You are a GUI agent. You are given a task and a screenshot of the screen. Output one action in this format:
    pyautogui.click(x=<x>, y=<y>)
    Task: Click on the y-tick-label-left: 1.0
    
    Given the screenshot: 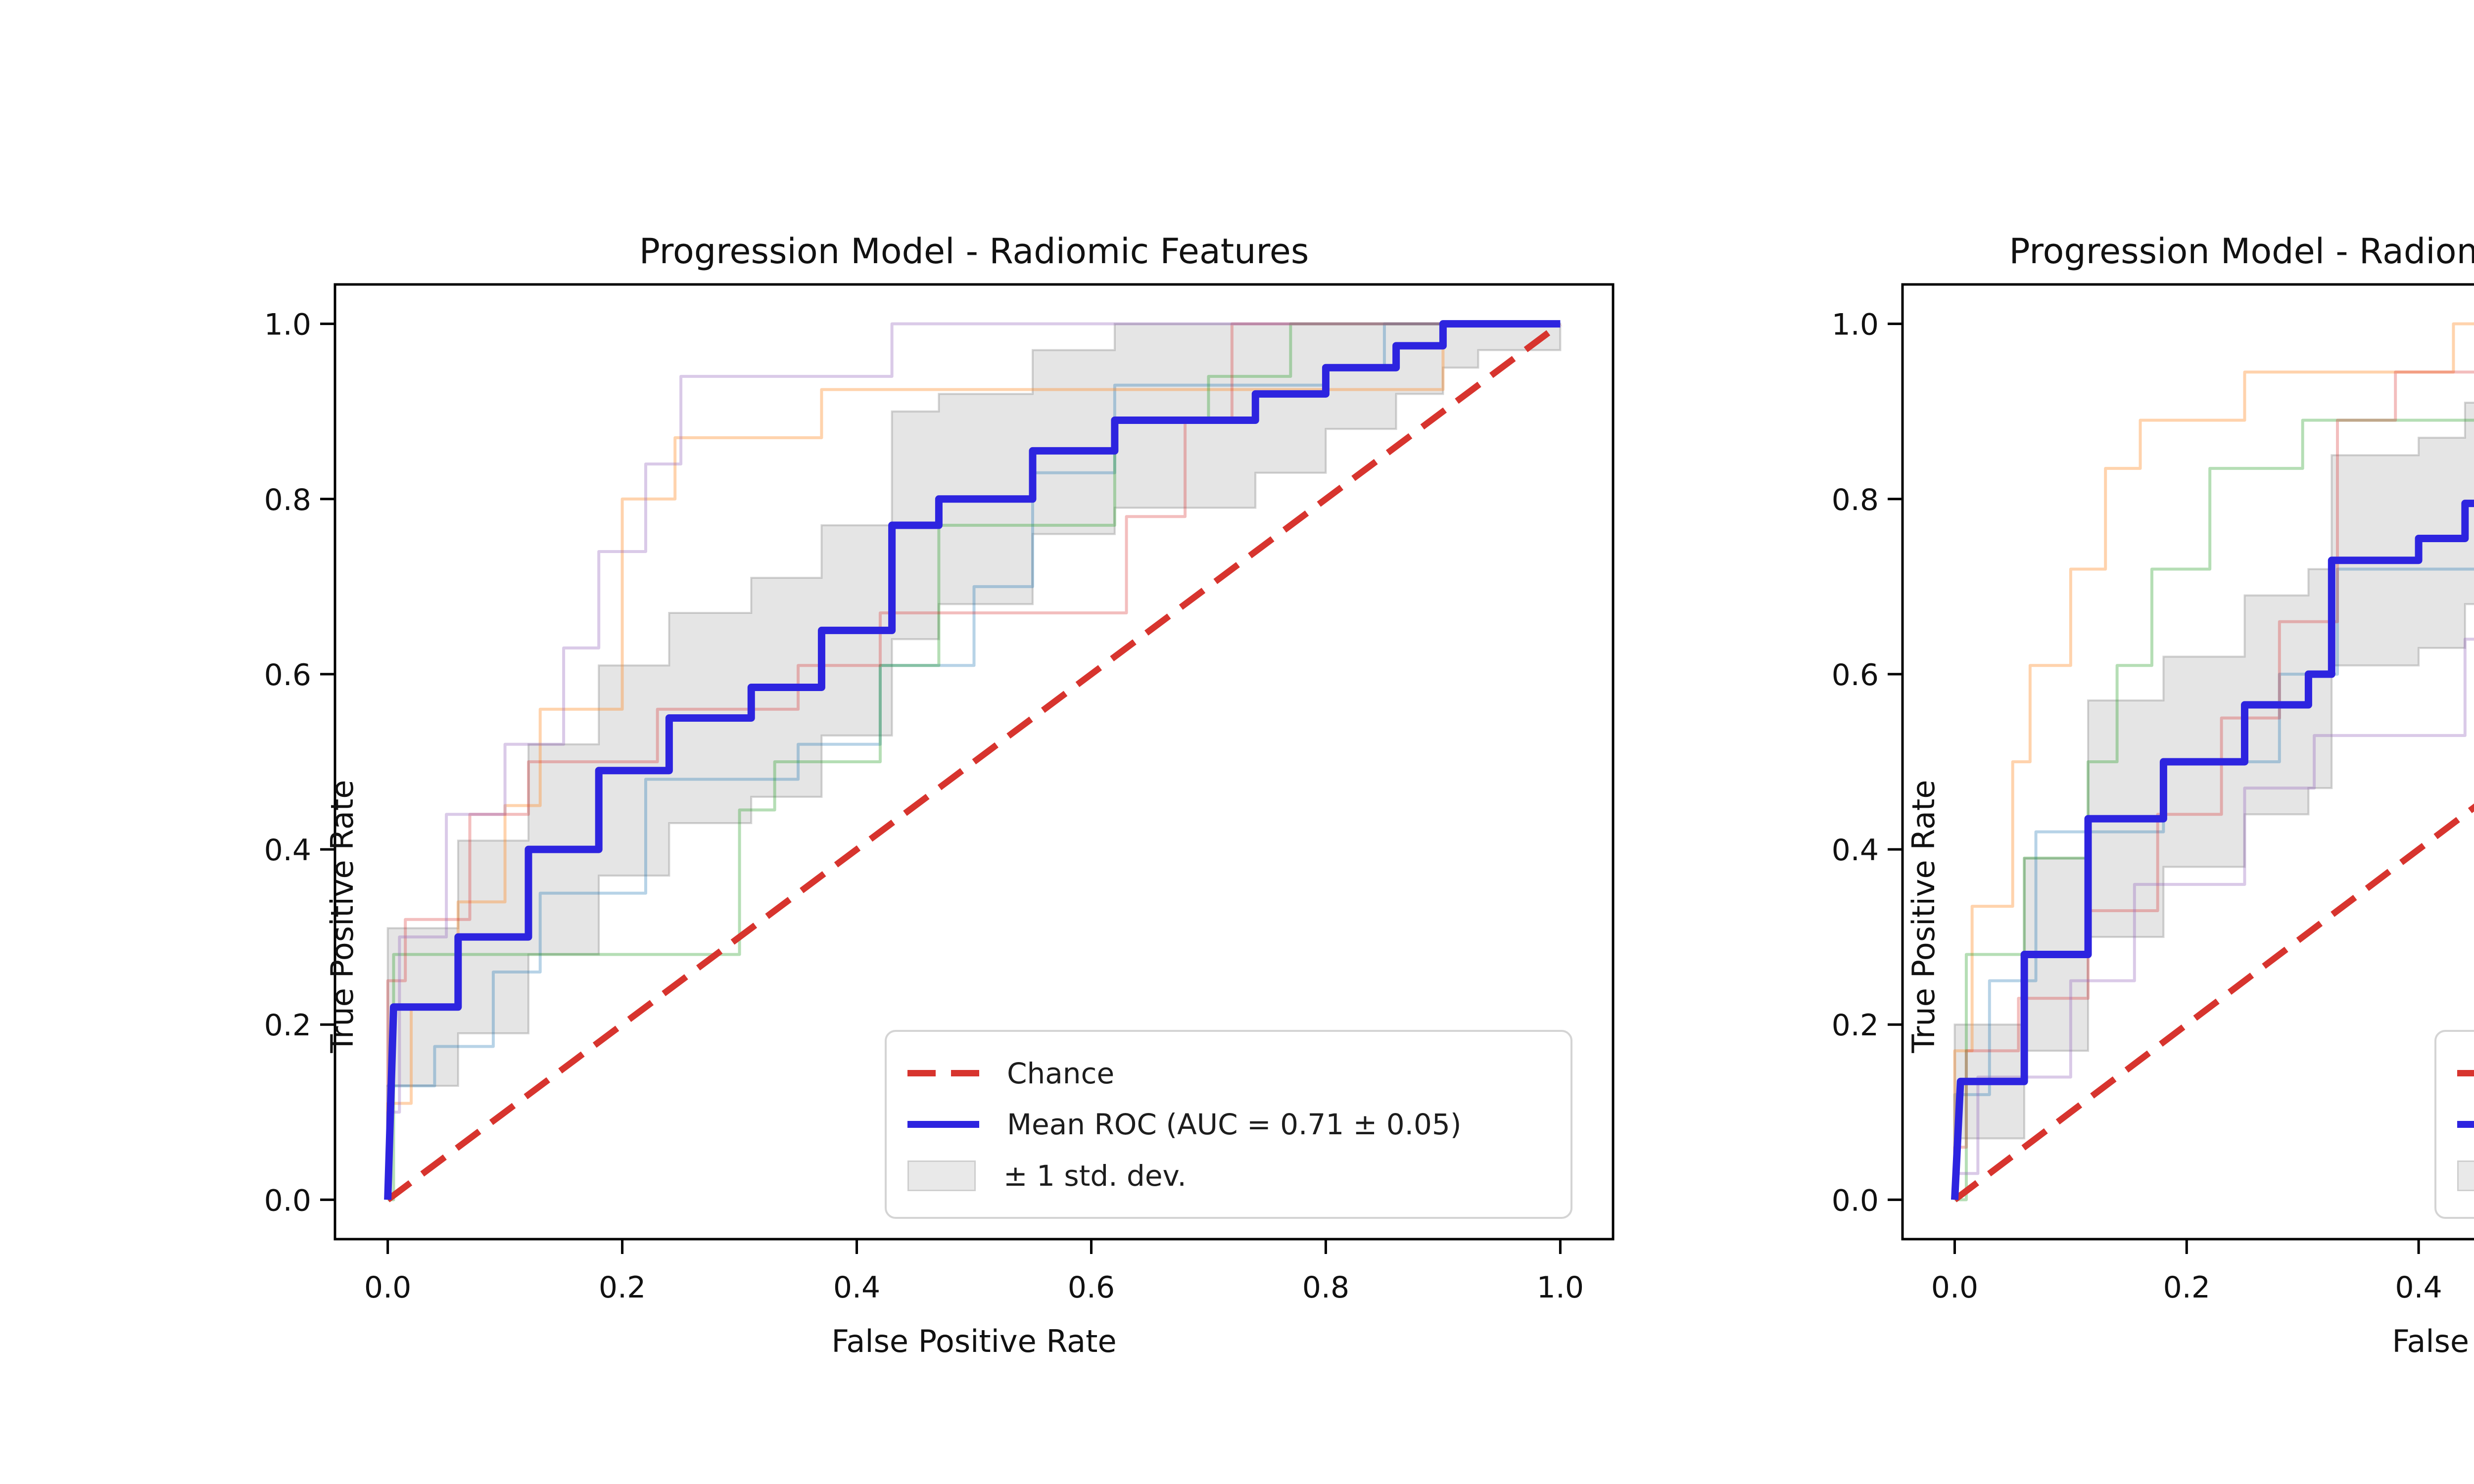 What is the action you would take?
    pyautogui.click(x=288, y=325)
    